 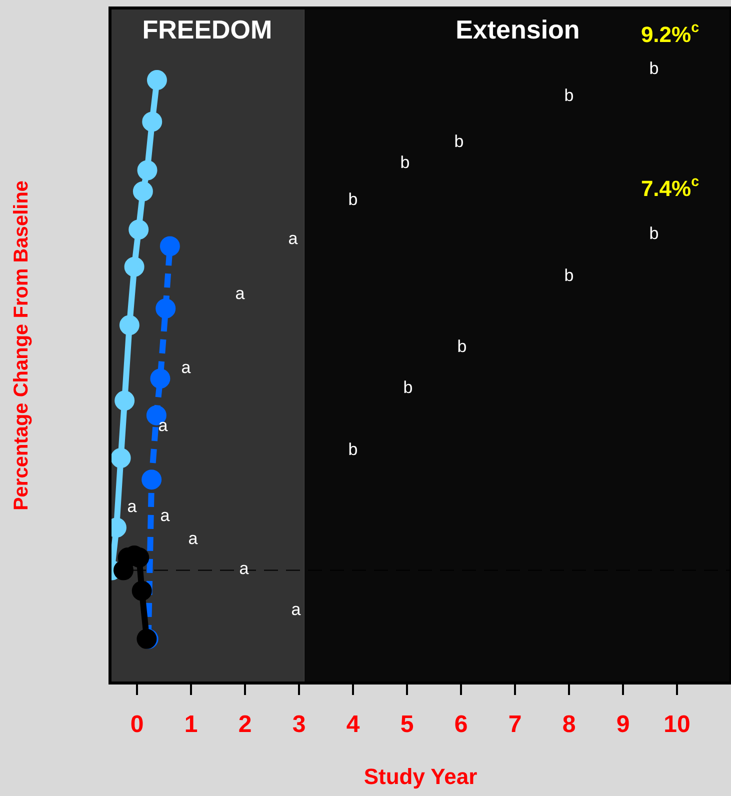 I want to click on x-tick-label: 1, so click(x=191, y=724).